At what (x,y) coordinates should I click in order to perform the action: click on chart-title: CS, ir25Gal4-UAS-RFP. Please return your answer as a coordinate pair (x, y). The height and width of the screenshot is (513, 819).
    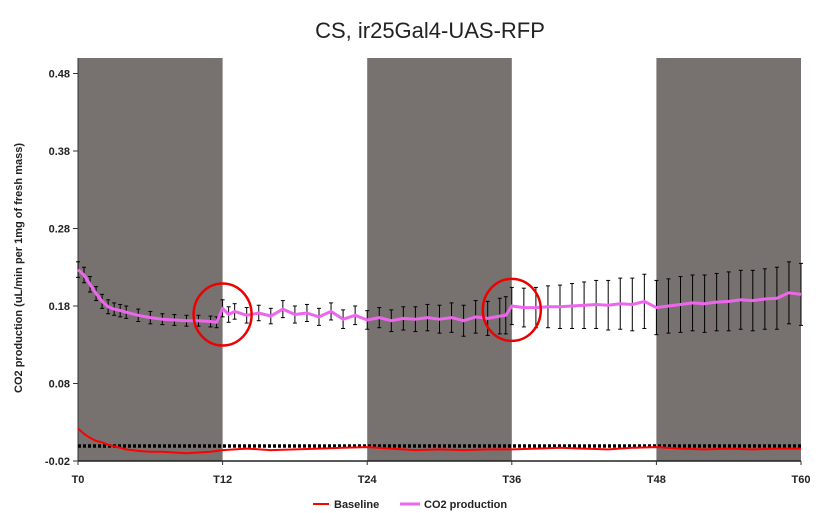
    Looking at the image, I should click on (430, 30).